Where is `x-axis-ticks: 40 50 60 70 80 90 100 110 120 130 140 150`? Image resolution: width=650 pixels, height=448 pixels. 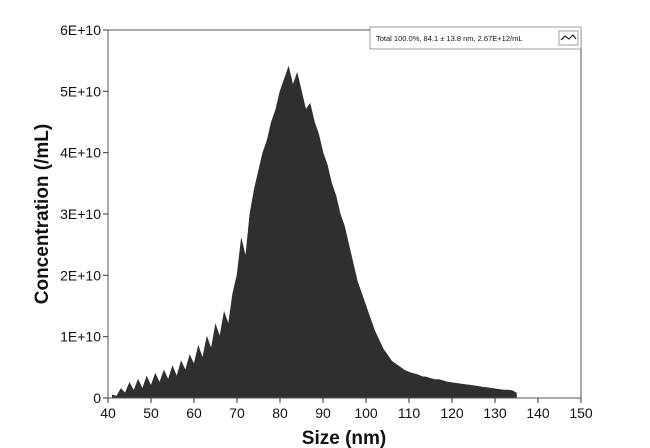 x-axis-ticks: 40 50 60 70 80 90 100 110 120 130 140 150 is located at coordinates (346, 409).